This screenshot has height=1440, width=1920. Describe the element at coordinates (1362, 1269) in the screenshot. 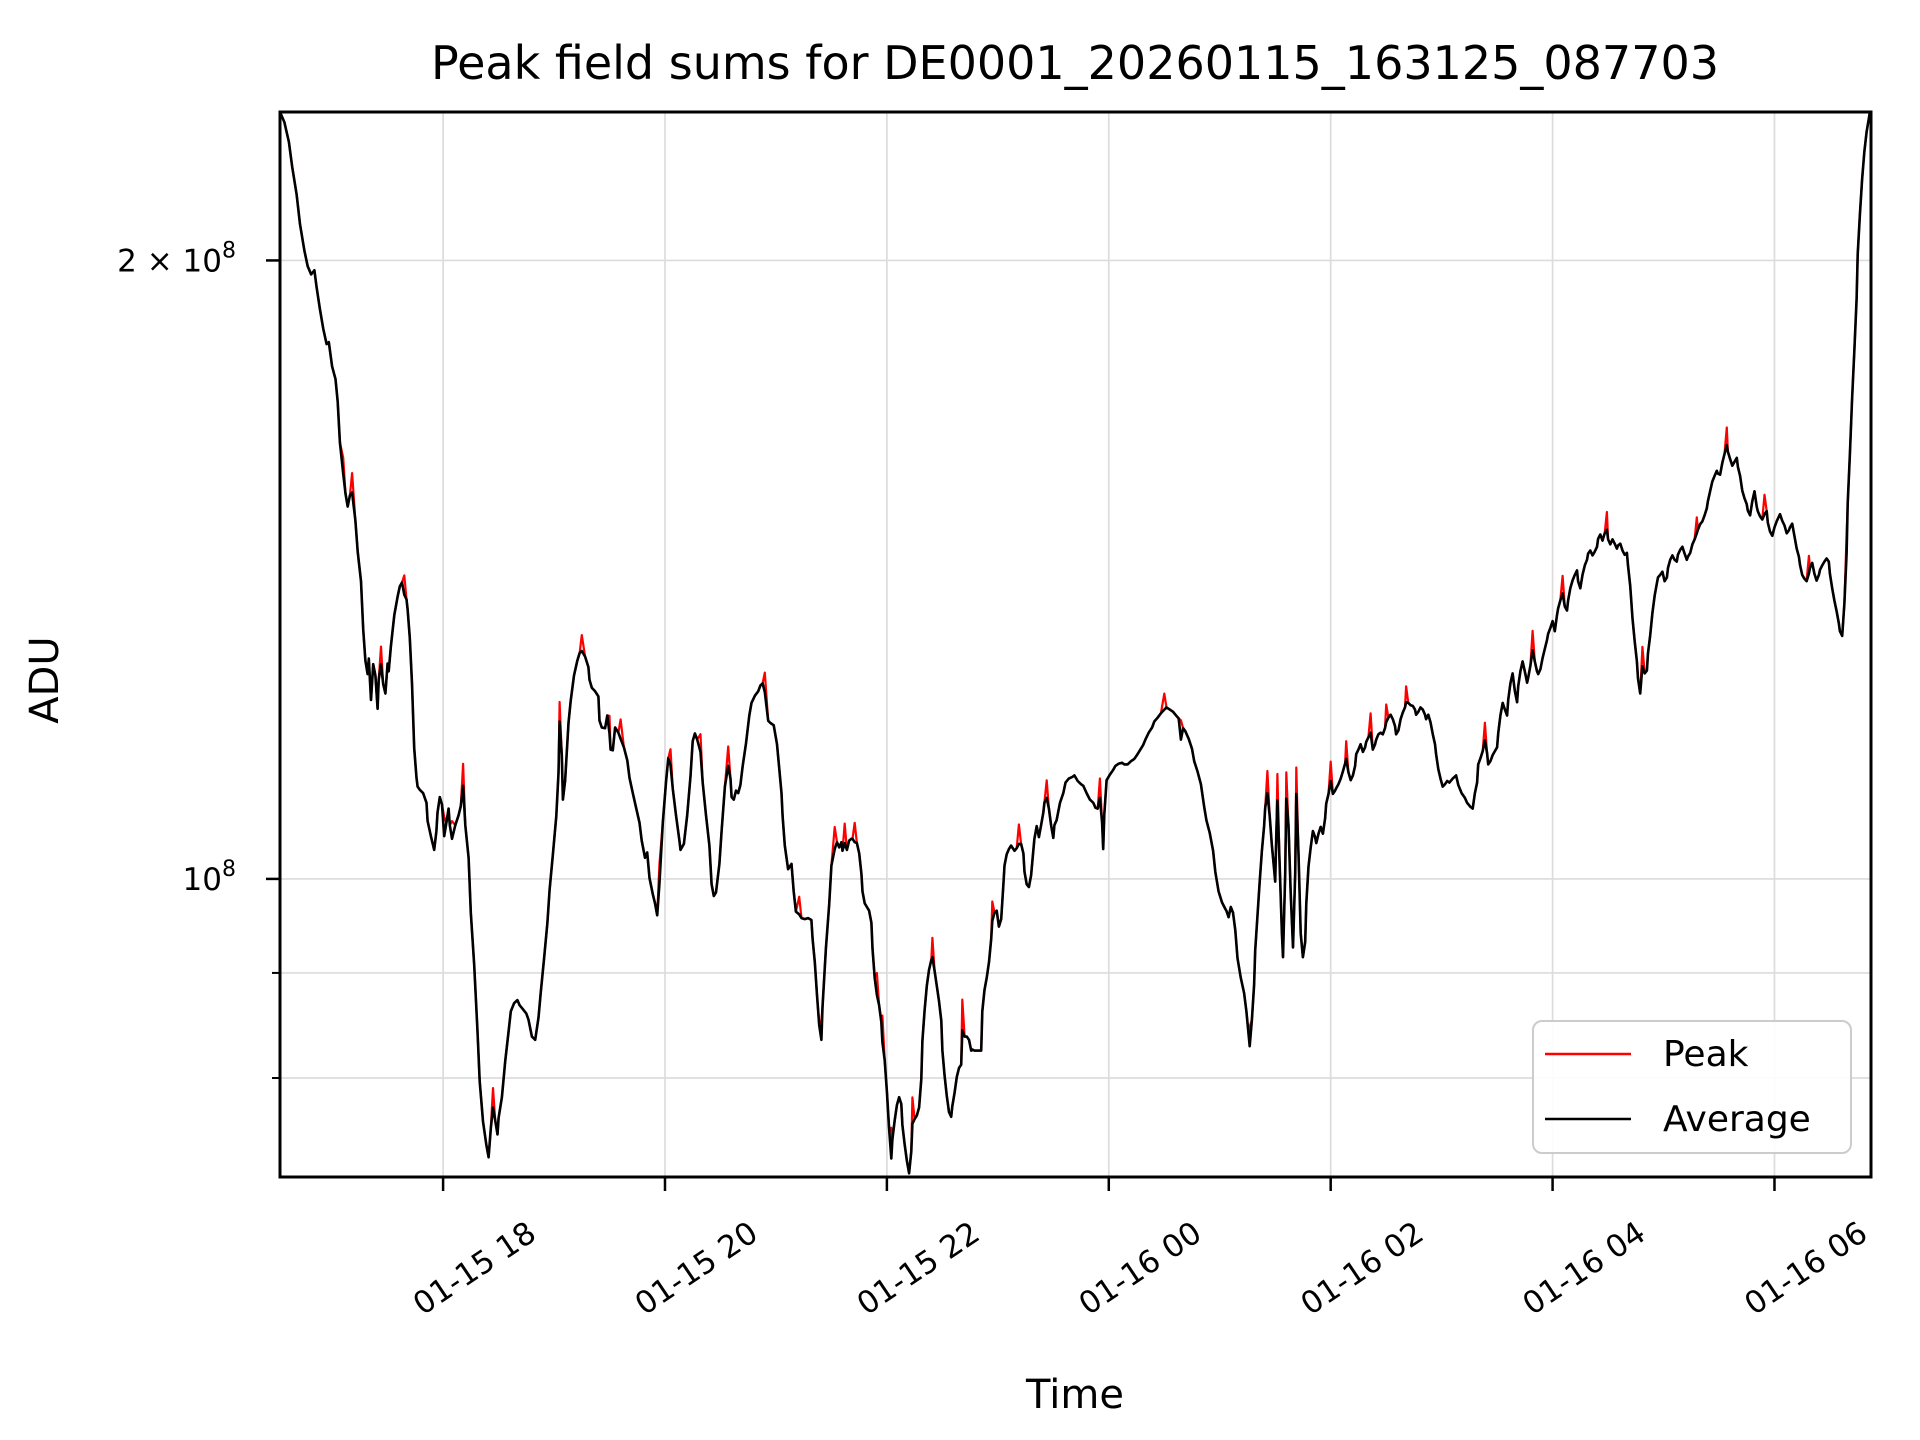

I see `x-tick-label: 01-16 02` at that location.